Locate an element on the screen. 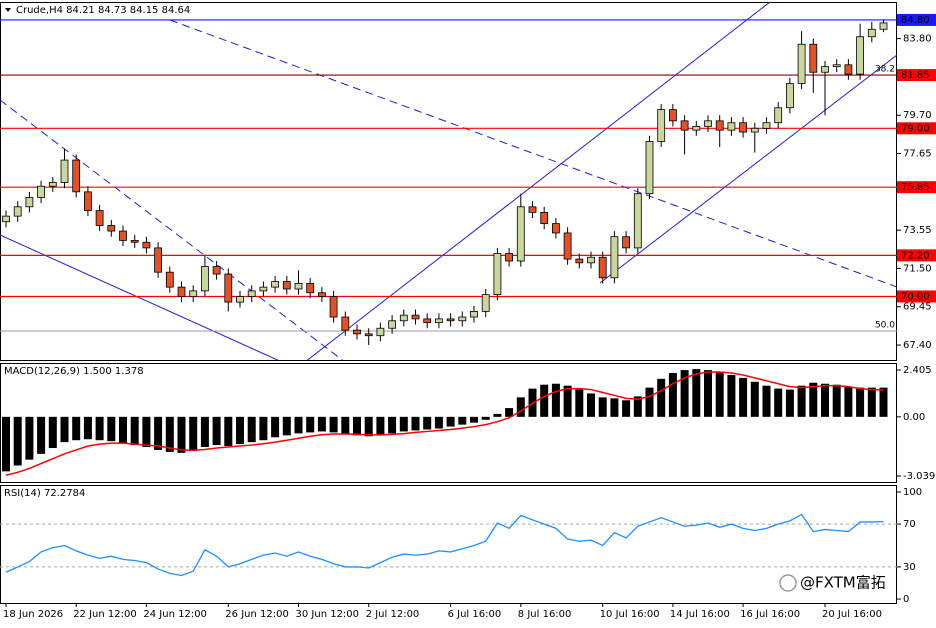  x-tick-label: 6 Jul 16:00 is located at coordinates (475, 614).